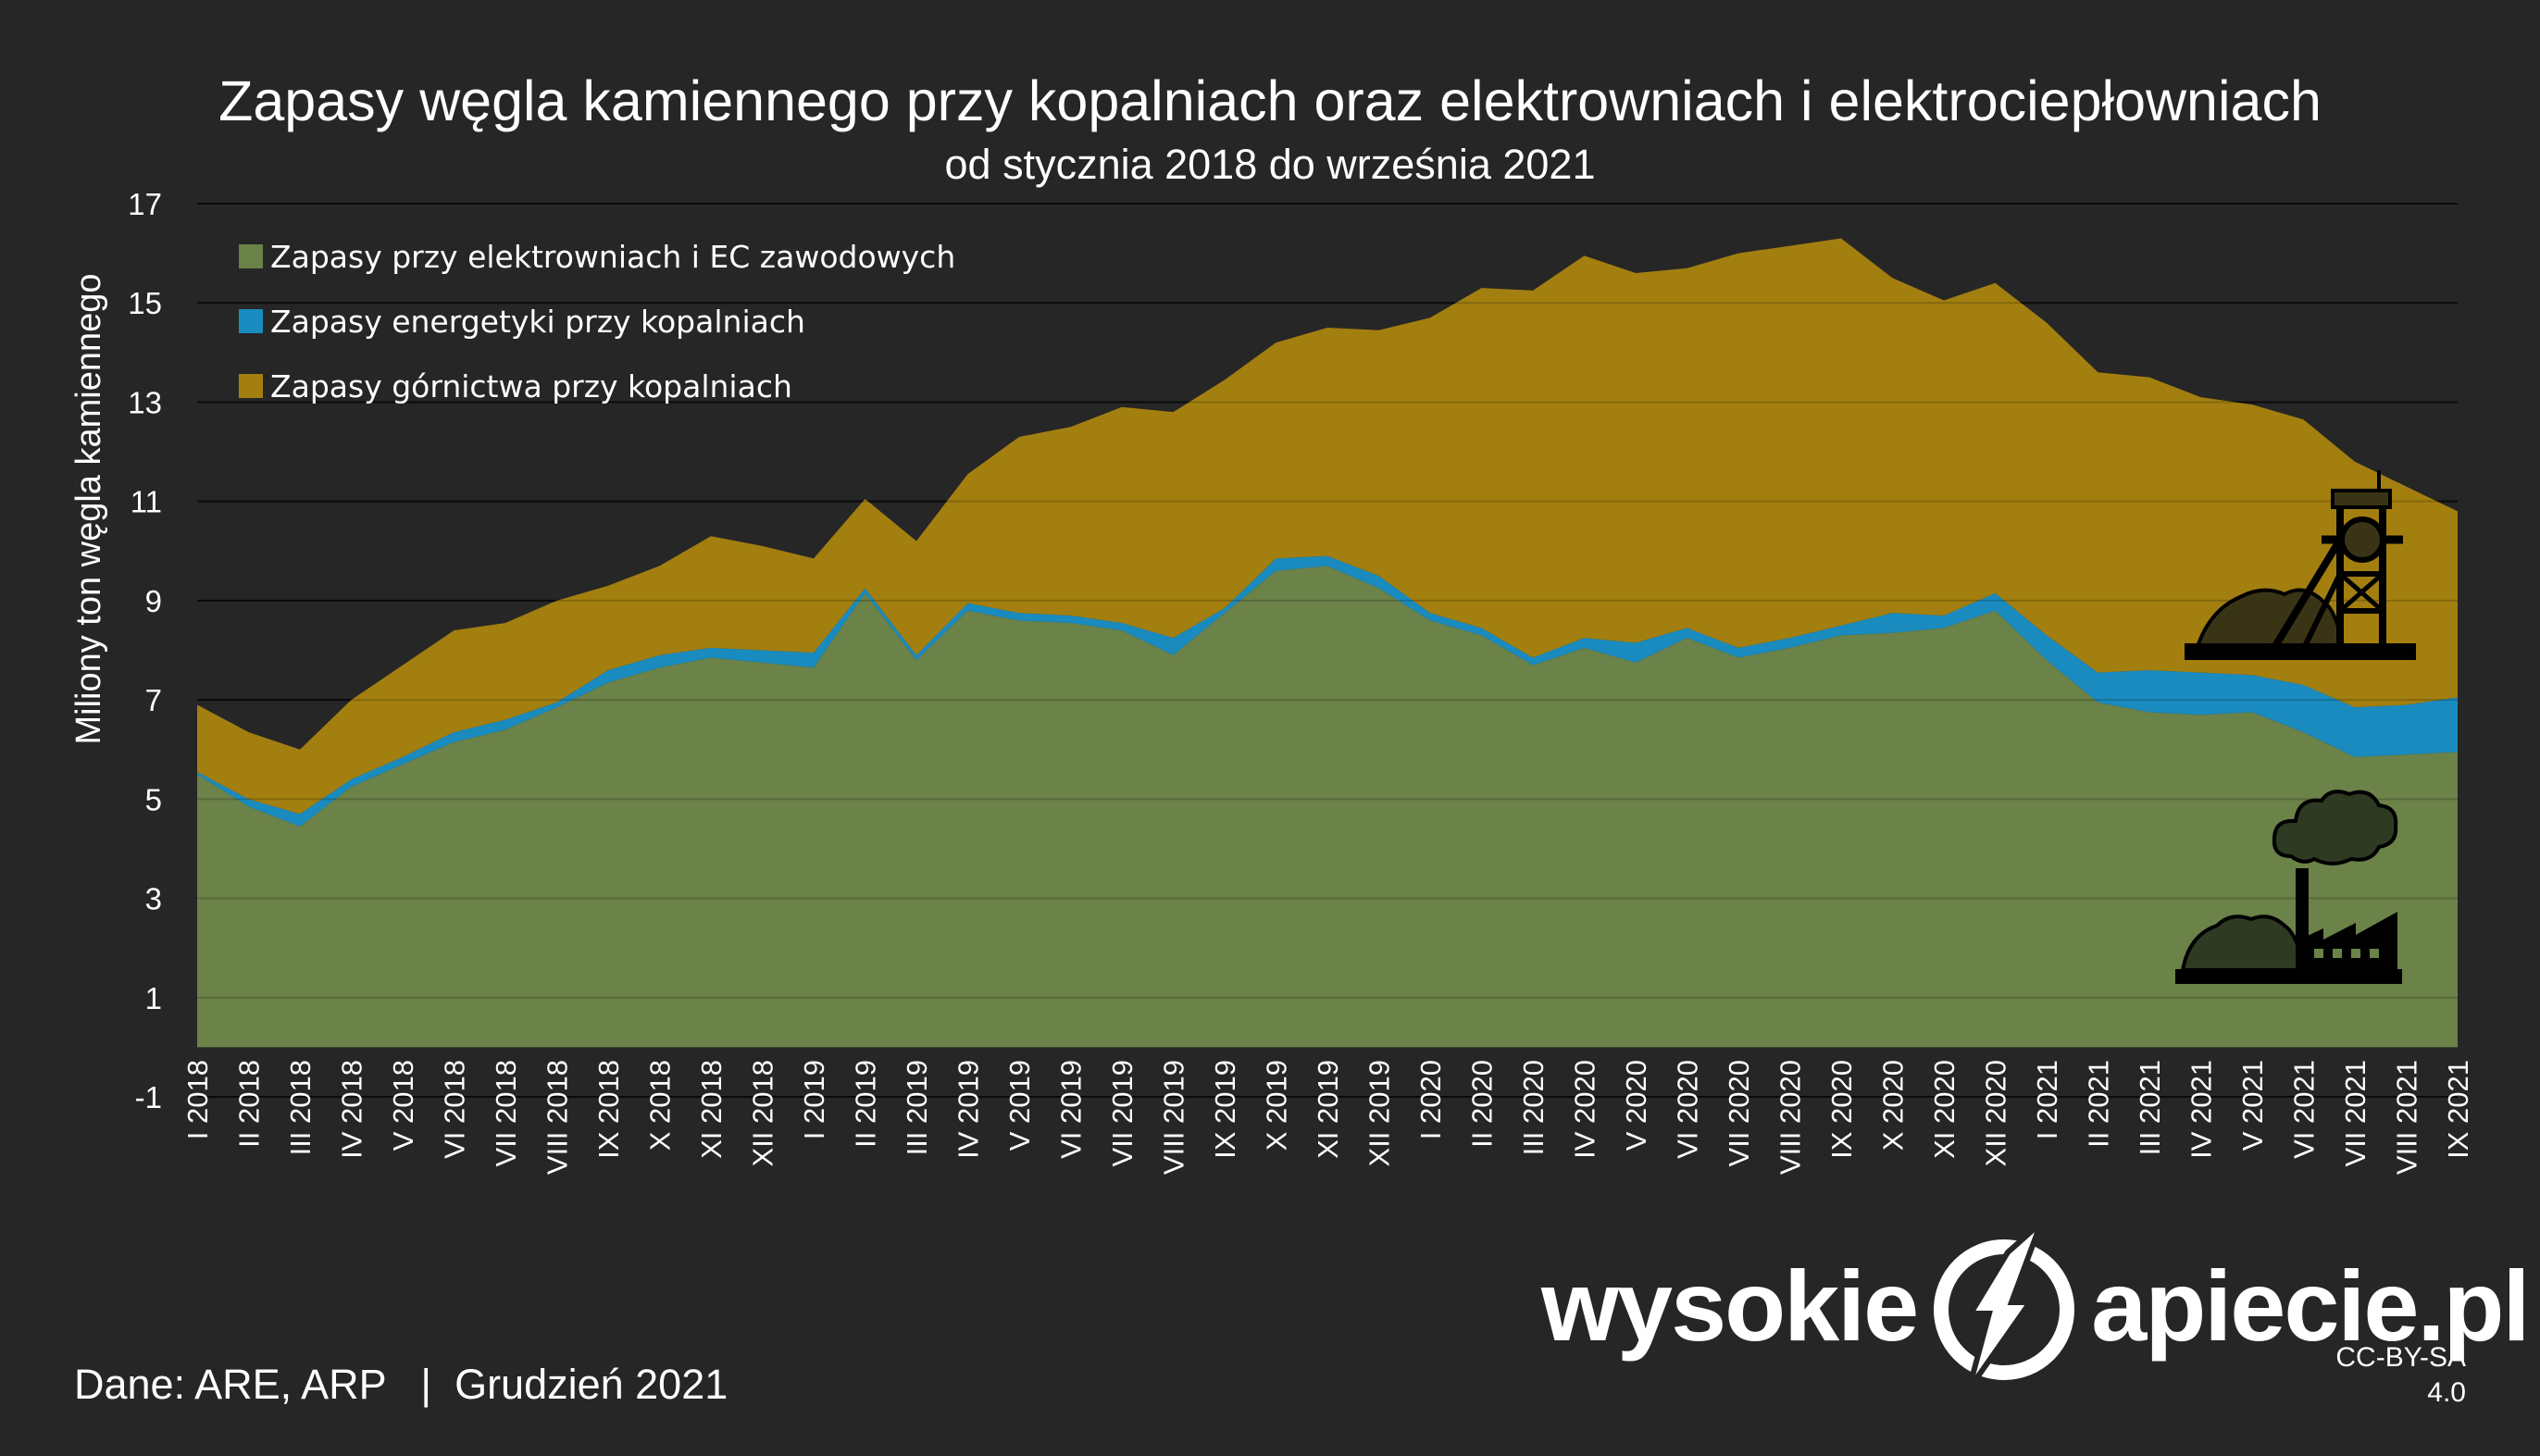 This screenshot has height=1456, width=2540. Describe the element at coordinates (608, 1109) in the screenshot. I see `x-tick-label: IX 2018` at that location.